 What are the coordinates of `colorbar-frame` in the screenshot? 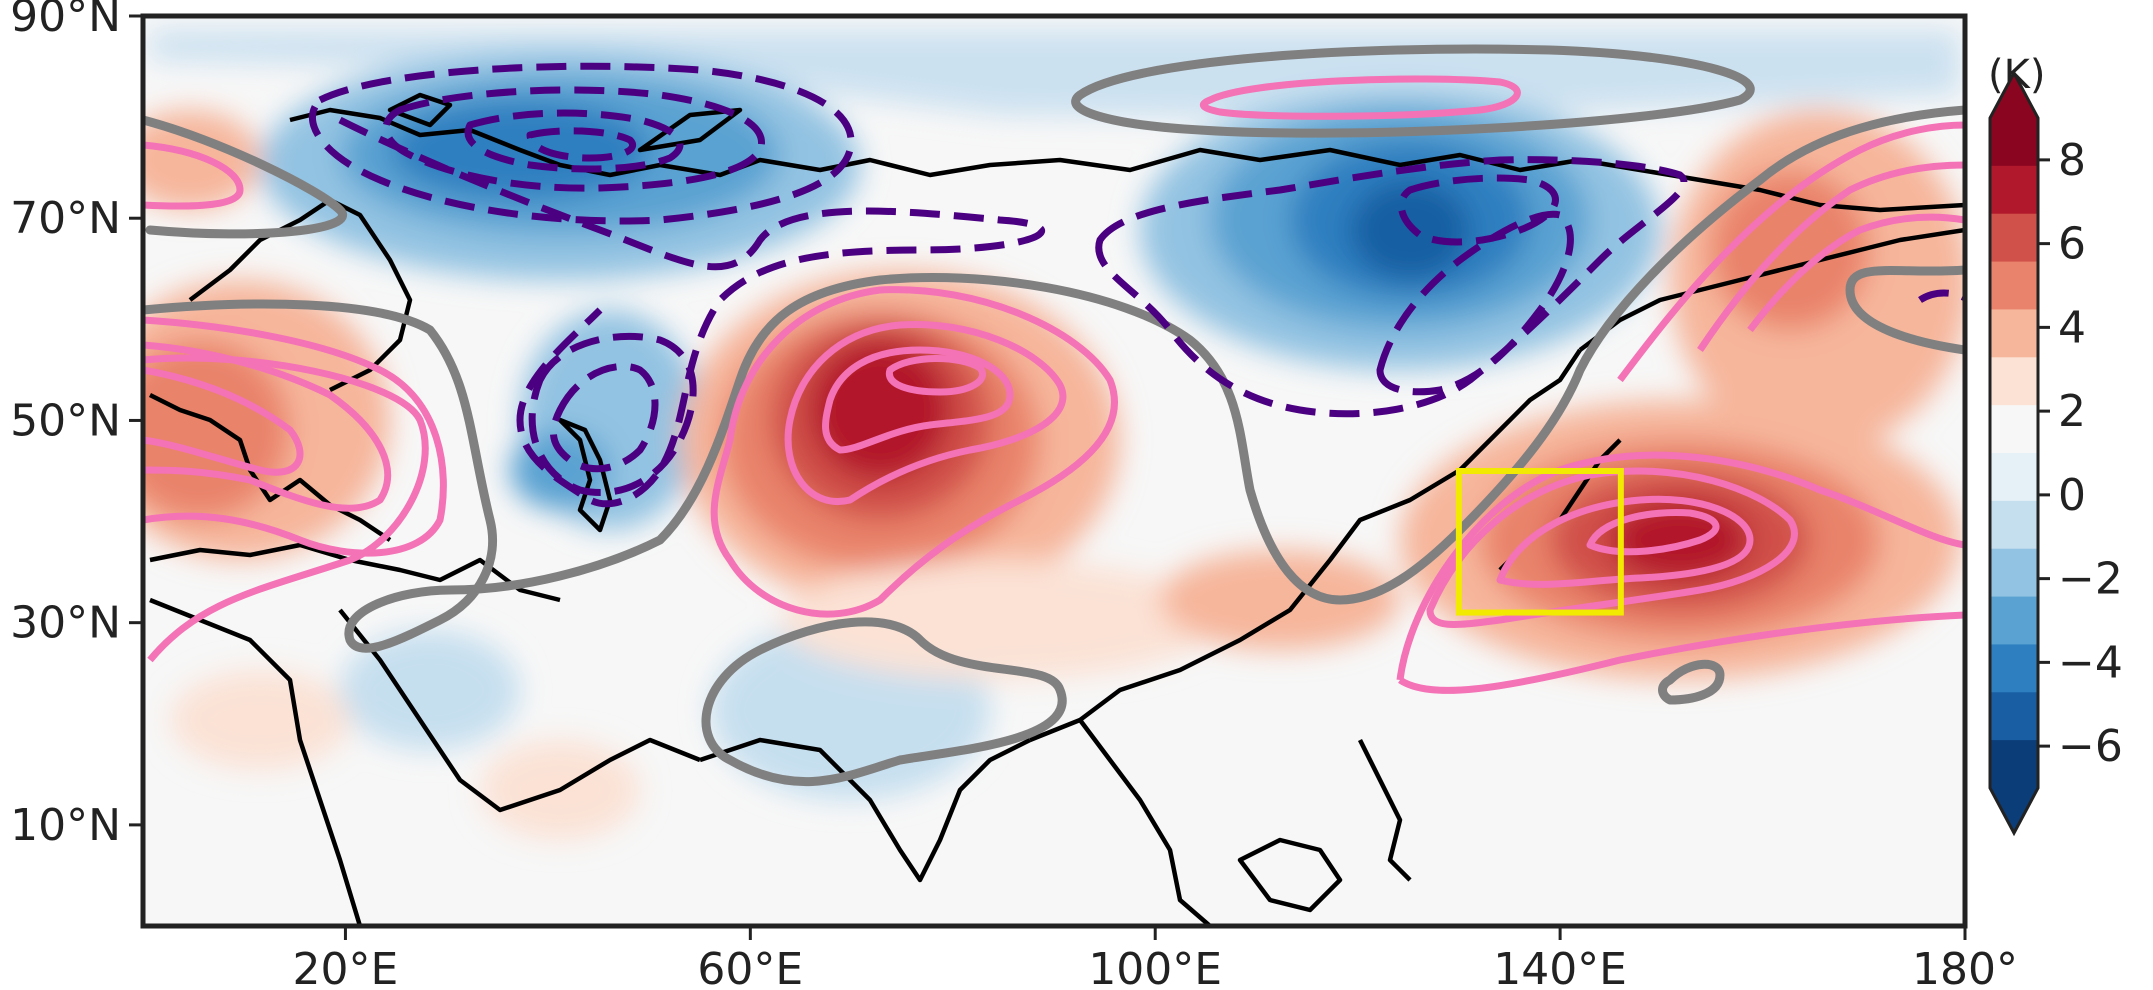 It's located at (2014, 453).